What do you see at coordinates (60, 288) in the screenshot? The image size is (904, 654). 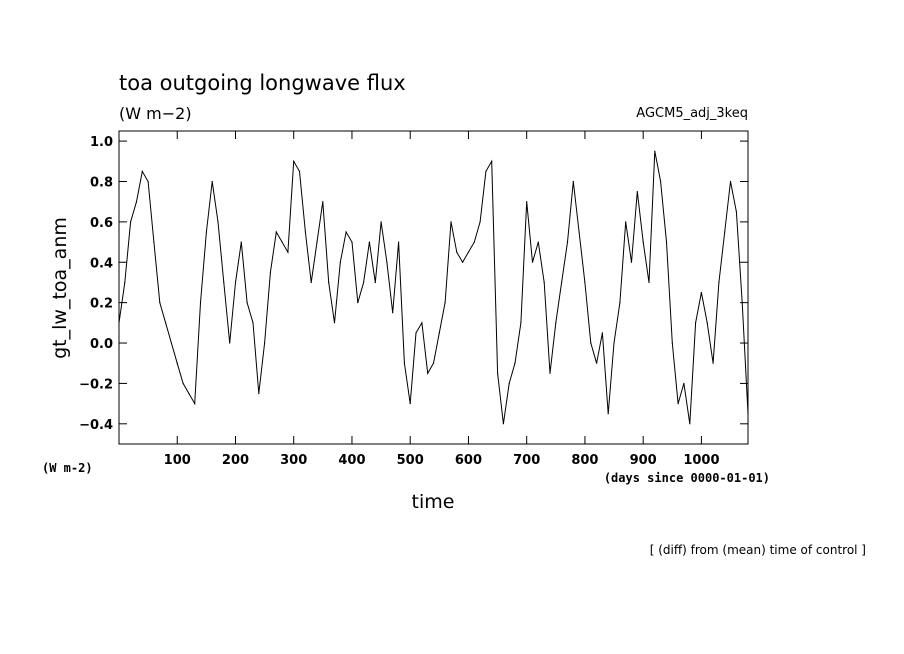 I see `y-axis-label: gt_lw_toa_anm` at bounding box center [60, 288].